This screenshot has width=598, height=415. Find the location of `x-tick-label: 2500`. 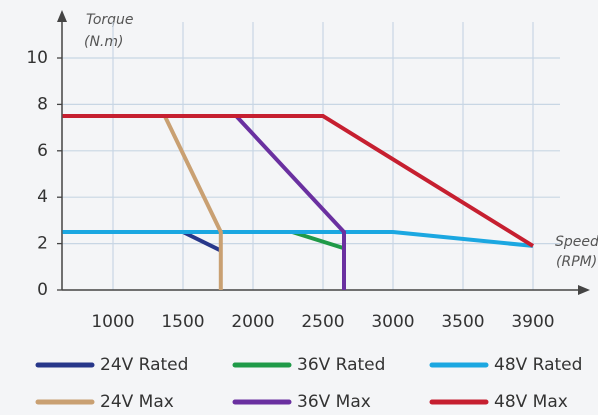

x-tick-label: 2500 is located at coordinates (322, 322).